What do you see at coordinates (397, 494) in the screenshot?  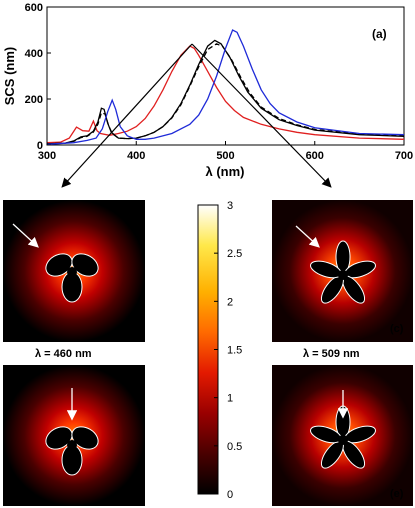 I see `panel-e-label: (e)` at bounding box center [397, 494].